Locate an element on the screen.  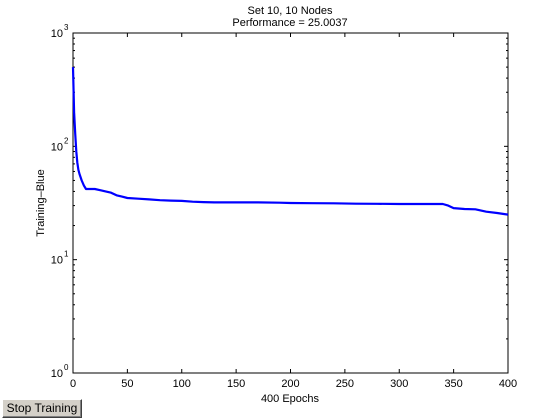
y-tick-label-exponent: 3 is located at coordinates (66, 27).